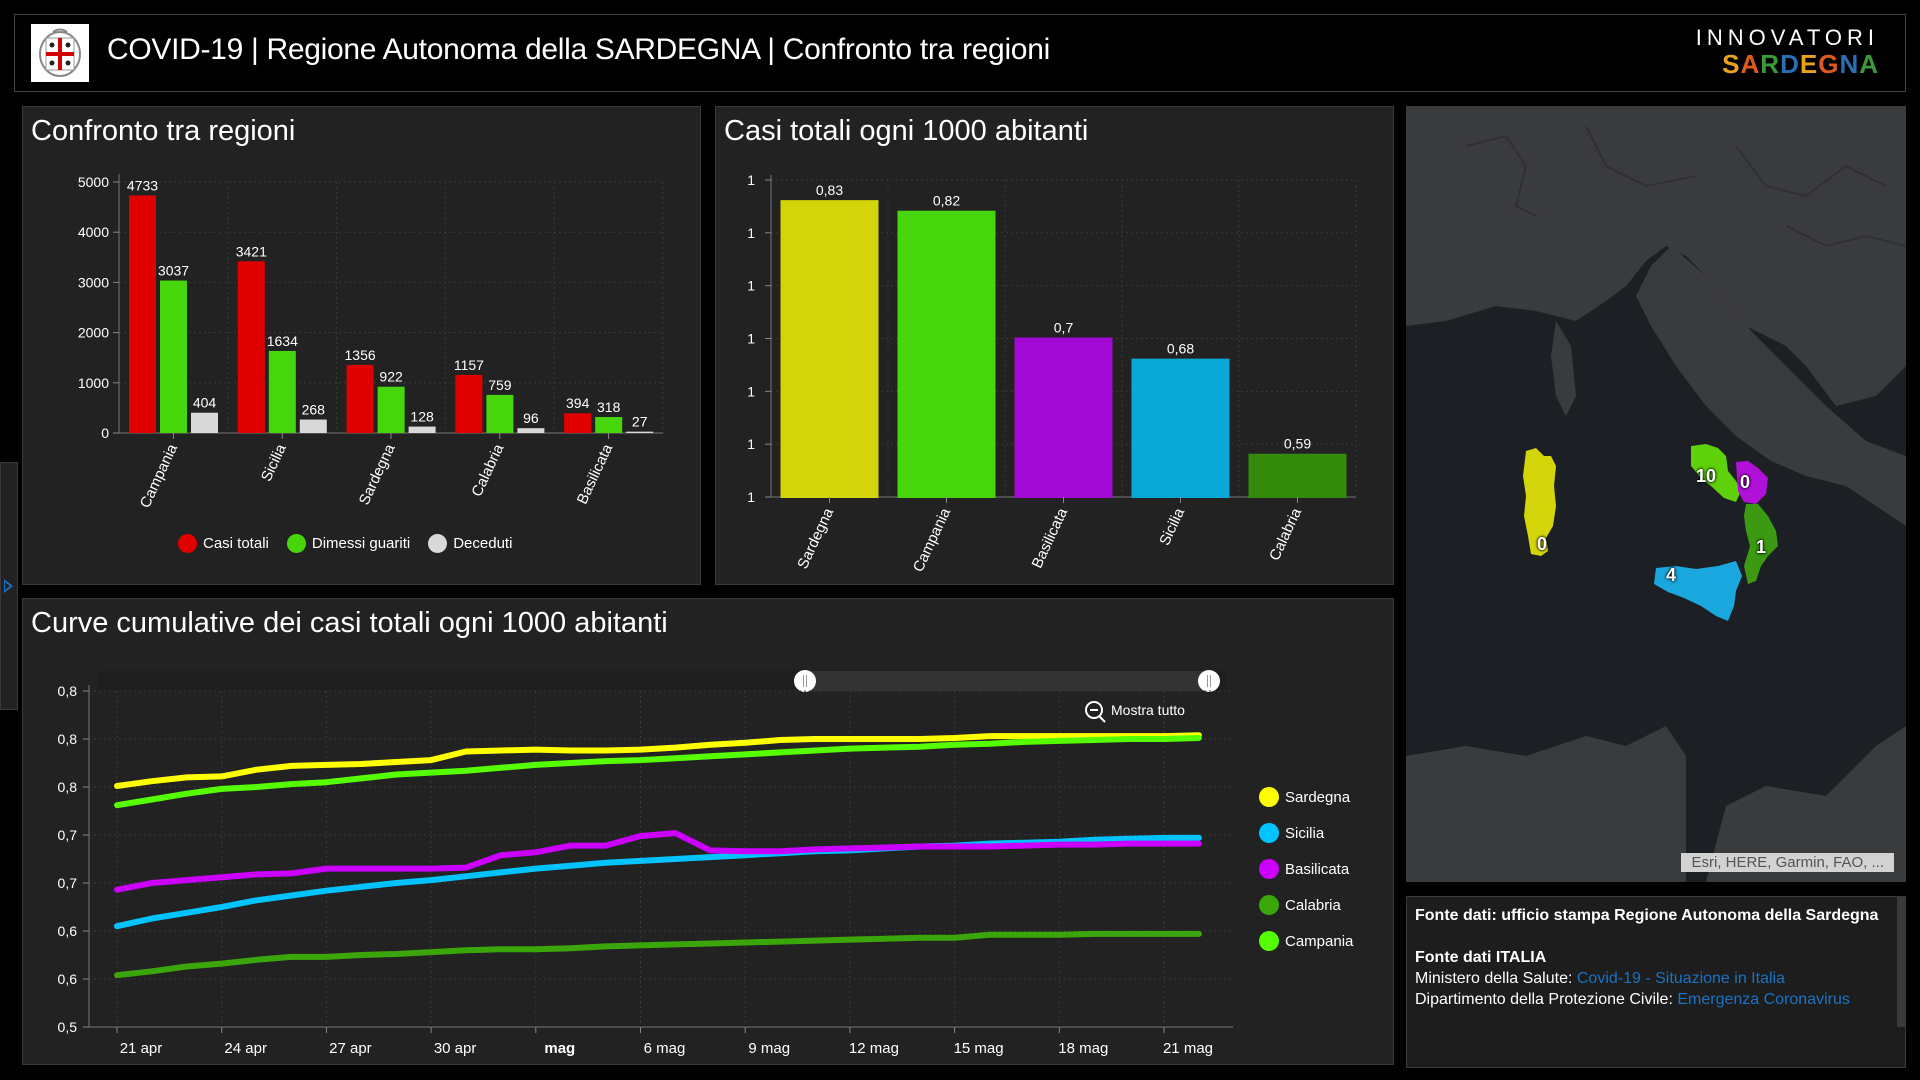 The width and height of the screenshot is (1920, 1080). Describe the element at coordinates (1172, 526) in the screenshot. I see `x-category-label: Sicilia` at that location.